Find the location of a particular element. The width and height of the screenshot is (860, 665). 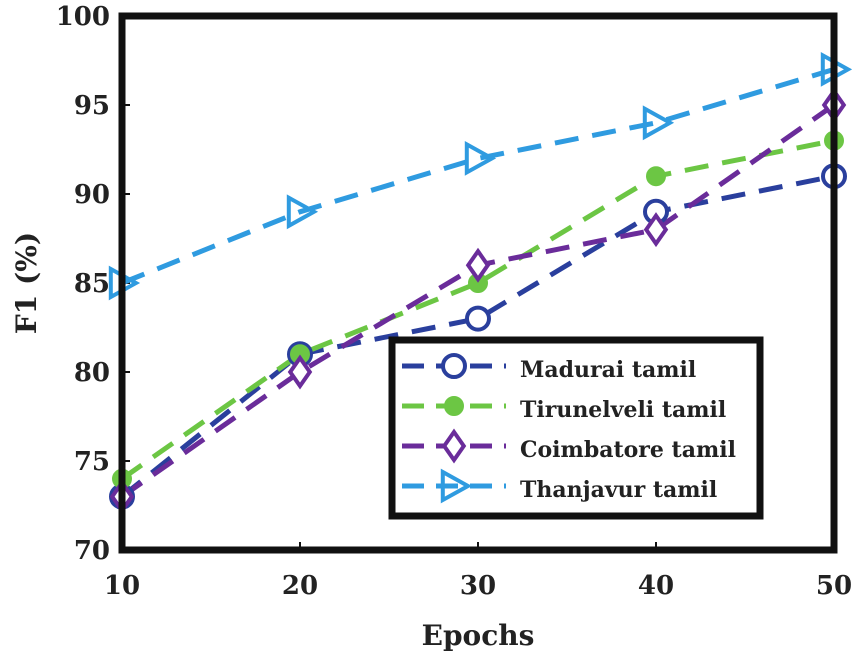

y-tick-label: 90 is located at coordinates (92, 195).